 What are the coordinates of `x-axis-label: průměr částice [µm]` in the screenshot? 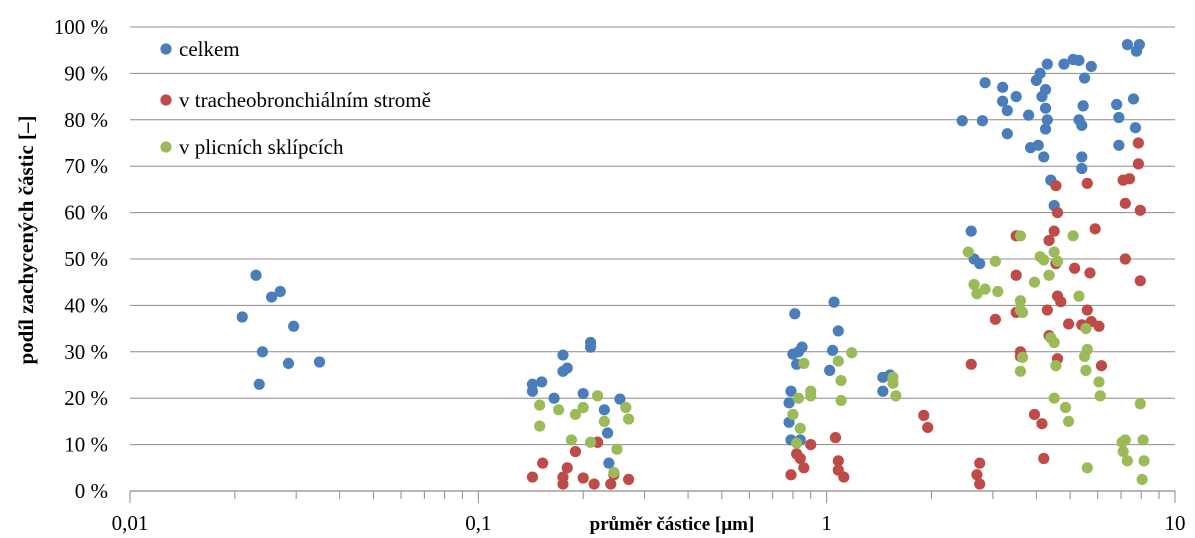 It's located at (672, 524).